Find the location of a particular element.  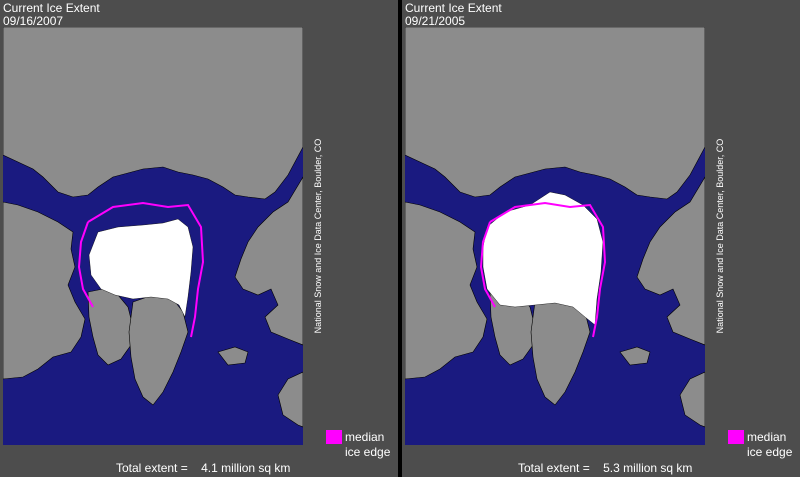

total-extent: Total extent = 4.1 million sq km is located at coordinates (203, 468).